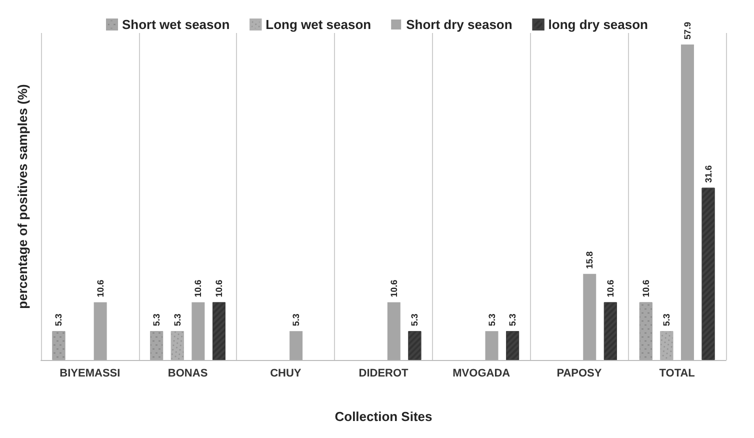  Describe the element at coordinates (589, 260) in the screenshot. I see `data-label: 15.8` at that location.